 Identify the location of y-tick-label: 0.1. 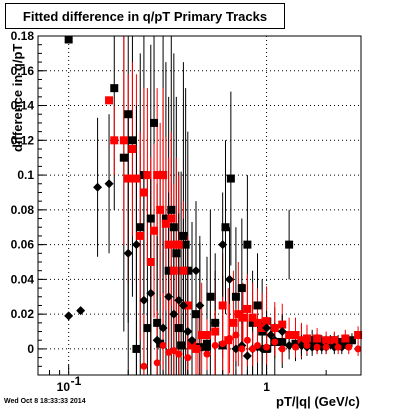
(25, 175).